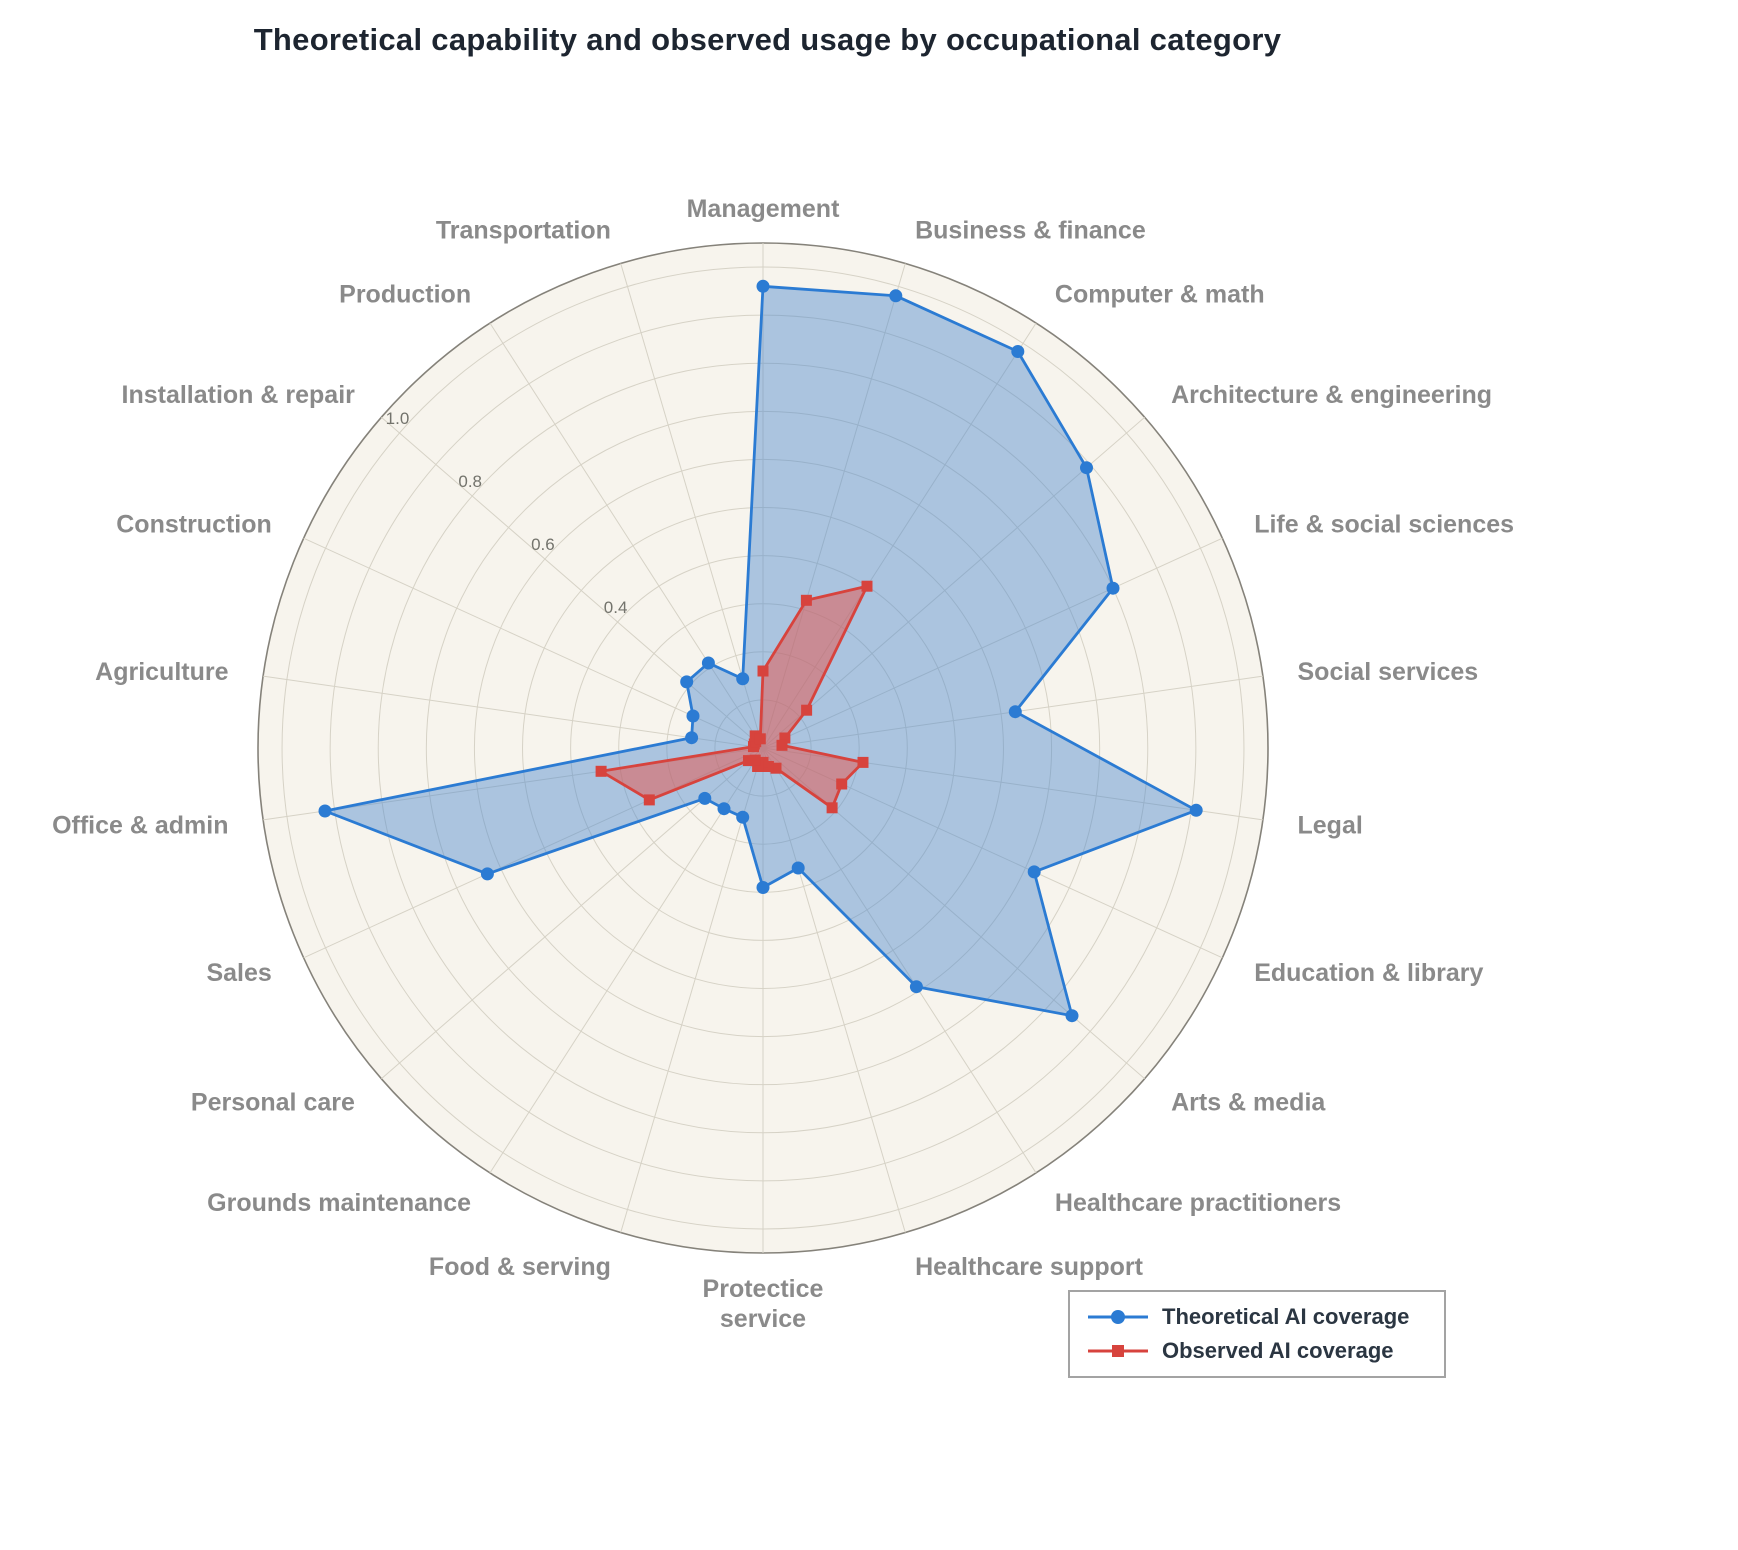  I want to click on category-label: Computer & math, so click(1160, 294).